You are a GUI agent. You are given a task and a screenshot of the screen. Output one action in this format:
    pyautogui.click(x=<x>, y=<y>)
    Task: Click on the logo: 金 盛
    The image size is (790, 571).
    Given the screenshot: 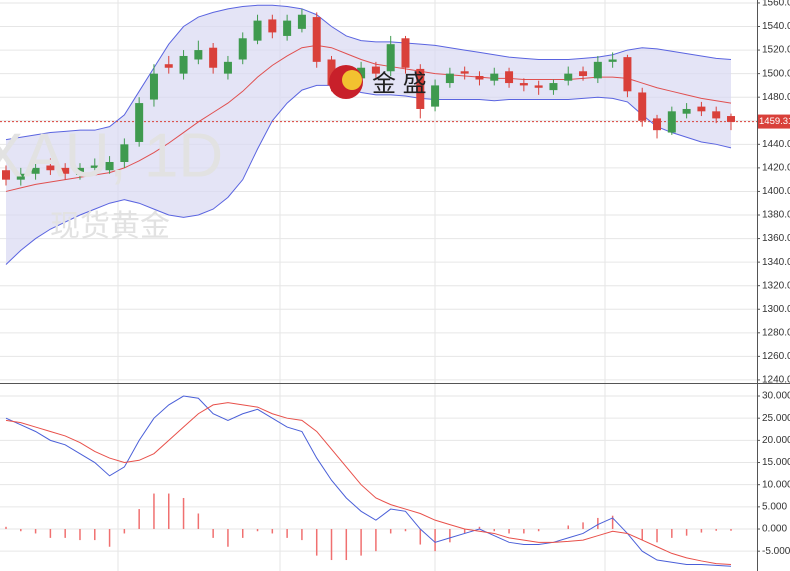 What is the action you would take?
    pyautogui.click(x=378, y=82)
    